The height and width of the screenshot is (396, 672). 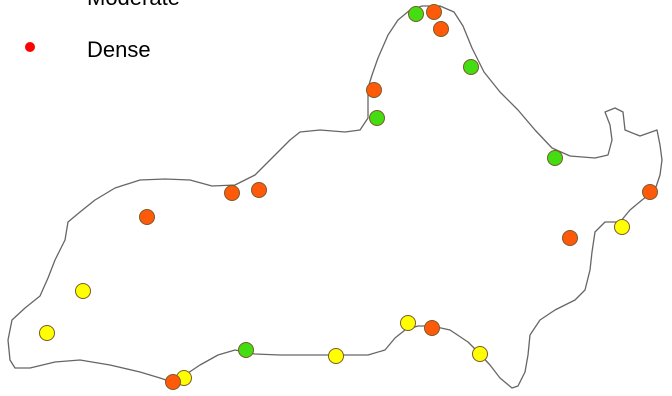 What do you see at coordinates (119, 49) in the screenshot?
I see `legend-label-dense: Dense` at bounding box center [119, 49].